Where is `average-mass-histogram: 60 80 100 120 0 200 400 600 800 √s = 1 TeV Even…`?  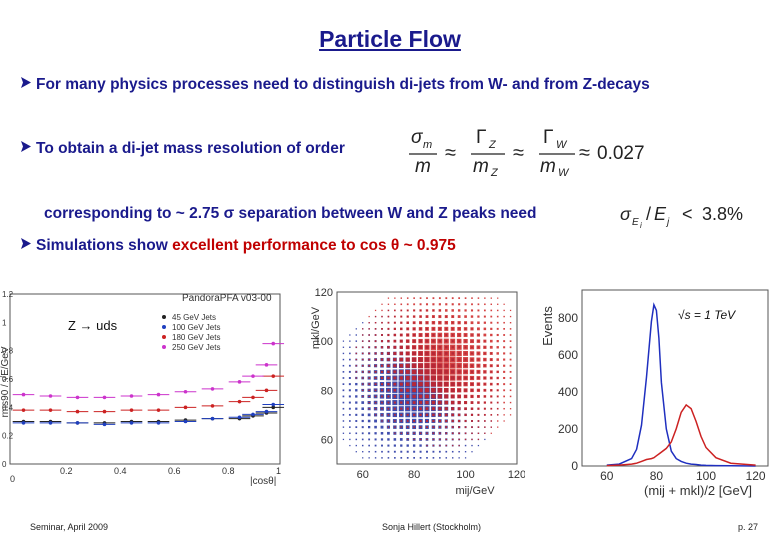
average-mass-histogram: 60 80 100 120 0 200 400 600 800 √s = 1 TeV Even… is located at coordinates (654, 393).